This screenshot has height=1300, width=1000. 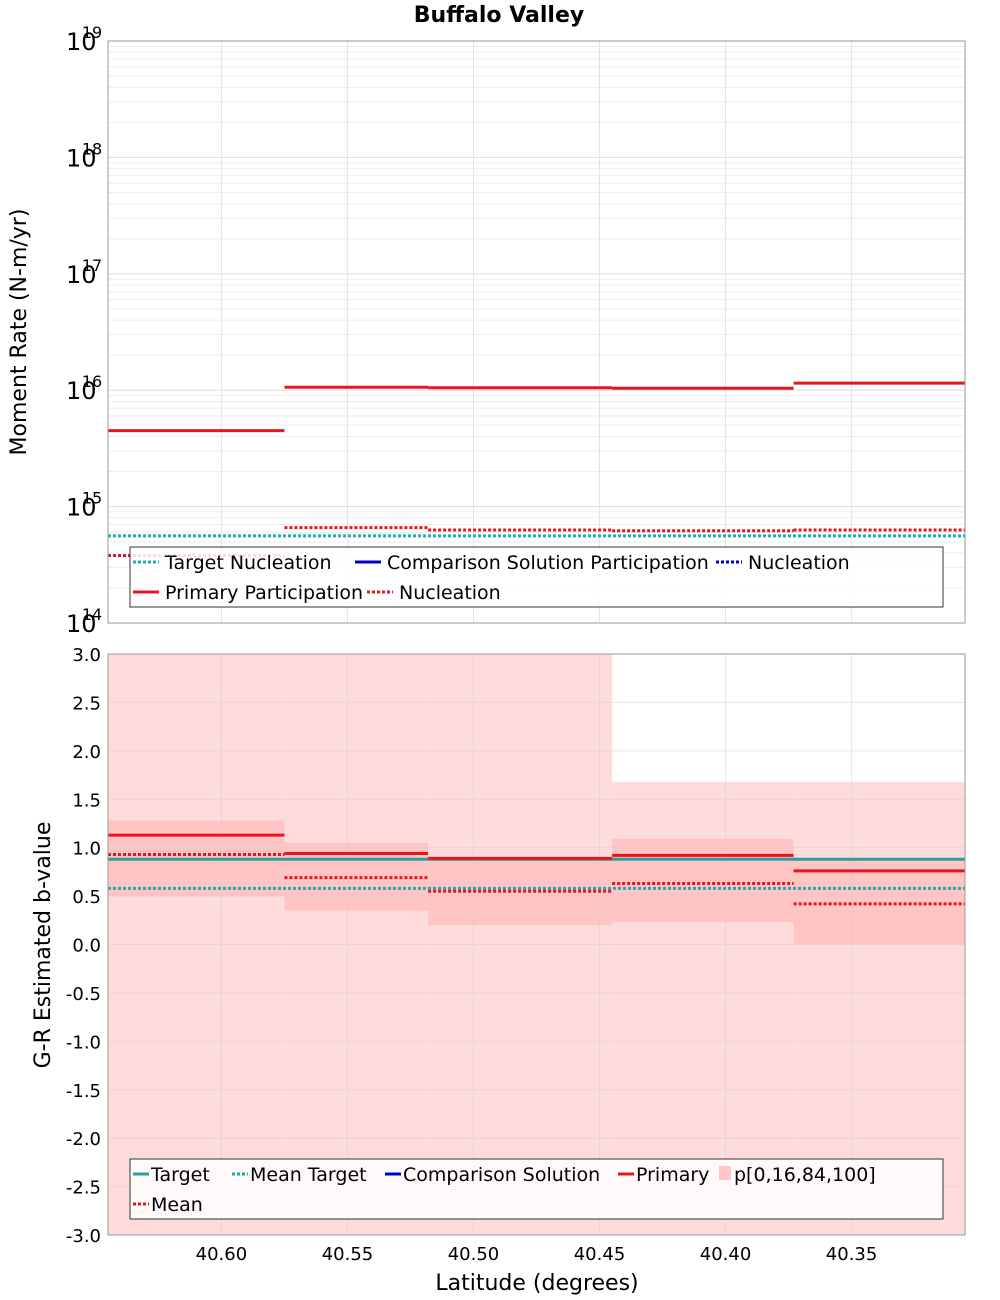 What do you see at coordinates (474, 1254) in the screenshot?
I see `x-tick-label: 40.50` at bounding box center [474, 1254].